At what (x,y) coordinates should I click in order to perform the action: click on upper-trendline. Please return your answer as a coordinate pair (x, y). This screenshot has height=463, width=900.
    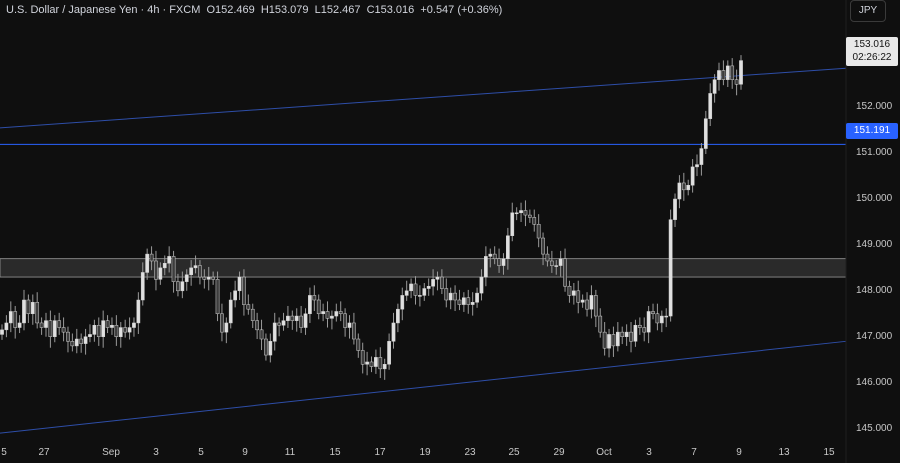
    Looking at the image, I should click on (423, 98).